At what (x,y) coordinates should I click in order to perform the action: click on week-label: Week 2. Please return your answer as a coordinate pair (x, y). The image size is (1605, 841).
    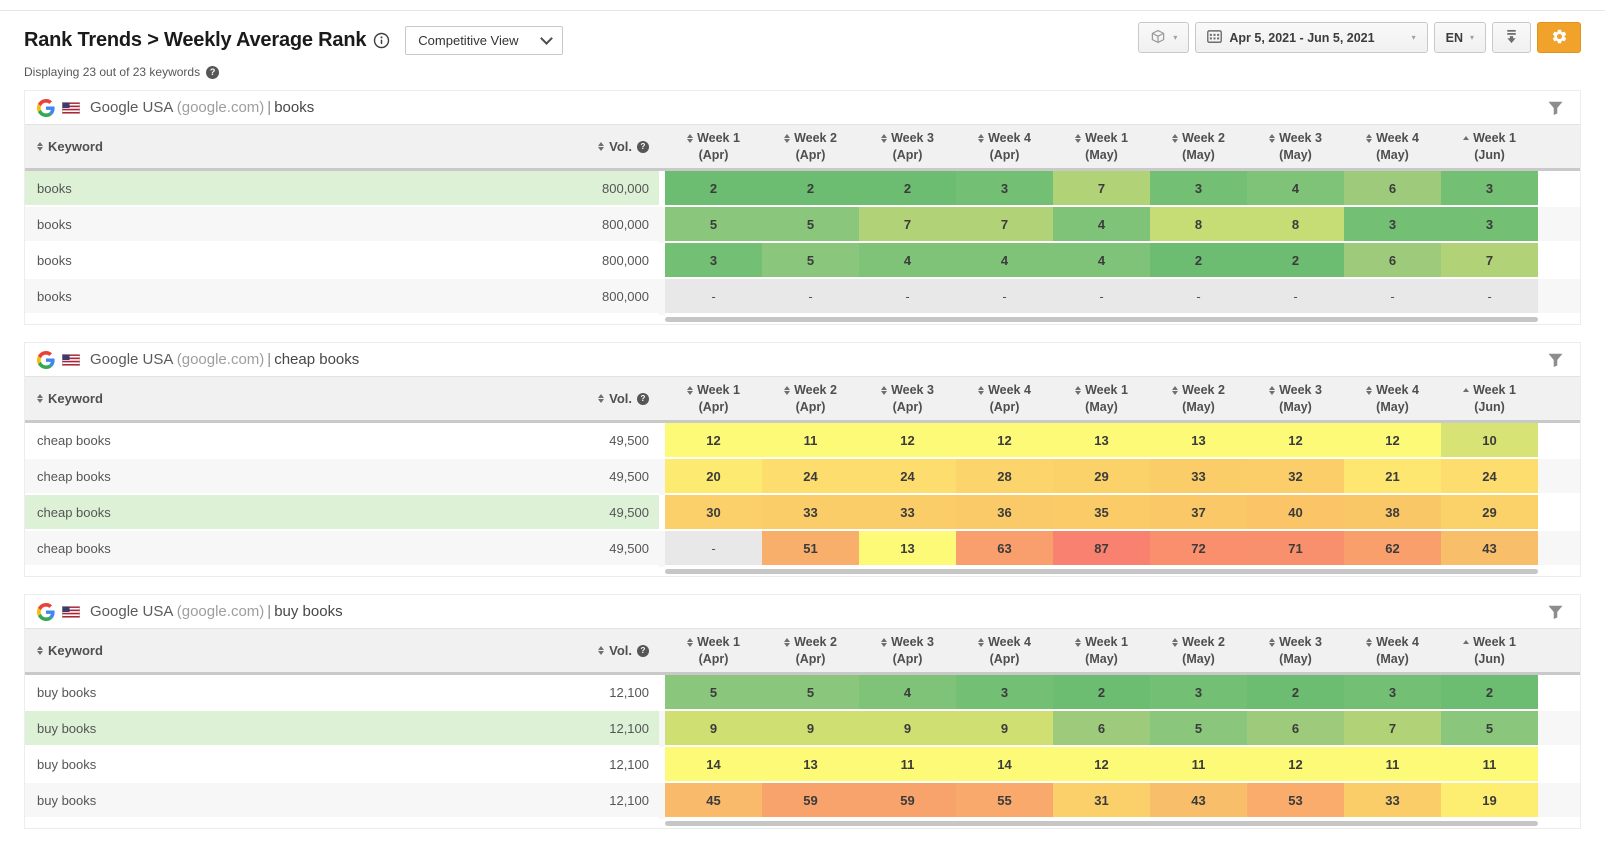
    Looking at the image, I should click on (815, 138).